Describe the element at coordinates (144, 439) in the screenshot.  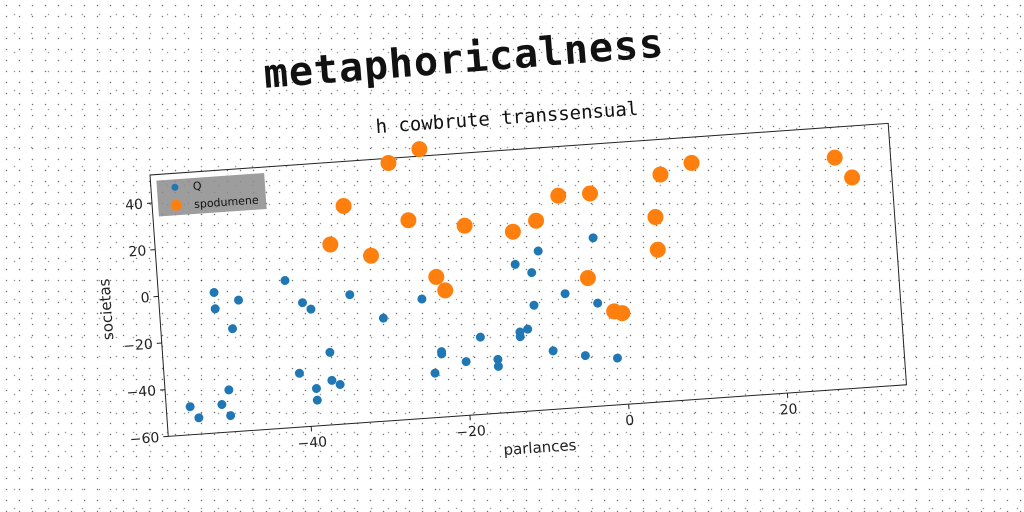
I see `y-tick-label: −60` at that location.